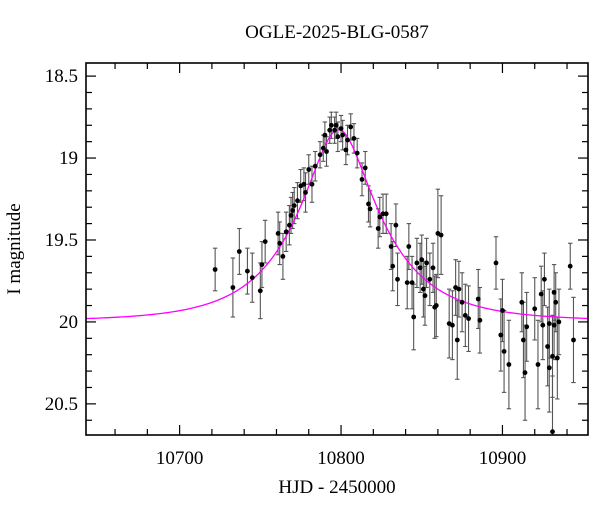 The height and width of the screenshot is (512, 600). What do you see at coordinates (14, 248) in the screenshot?
I see `y-axis-label: I magnitude` at bounding box center [14, 248].